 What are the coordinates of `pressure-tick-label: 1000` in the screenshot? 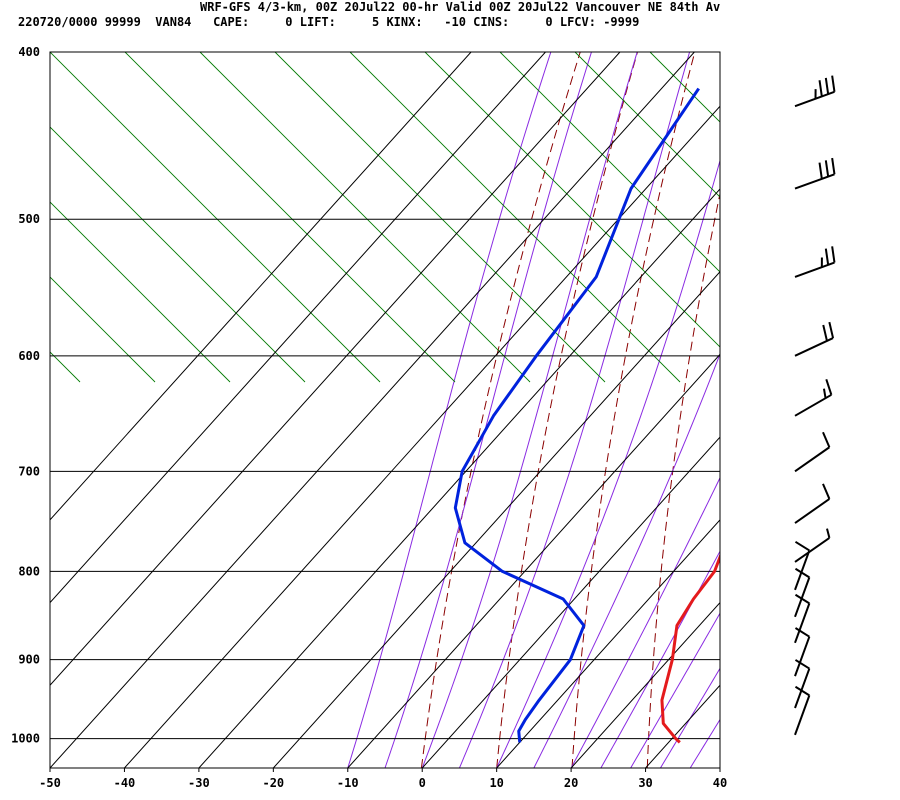 It's located at (25, 739).